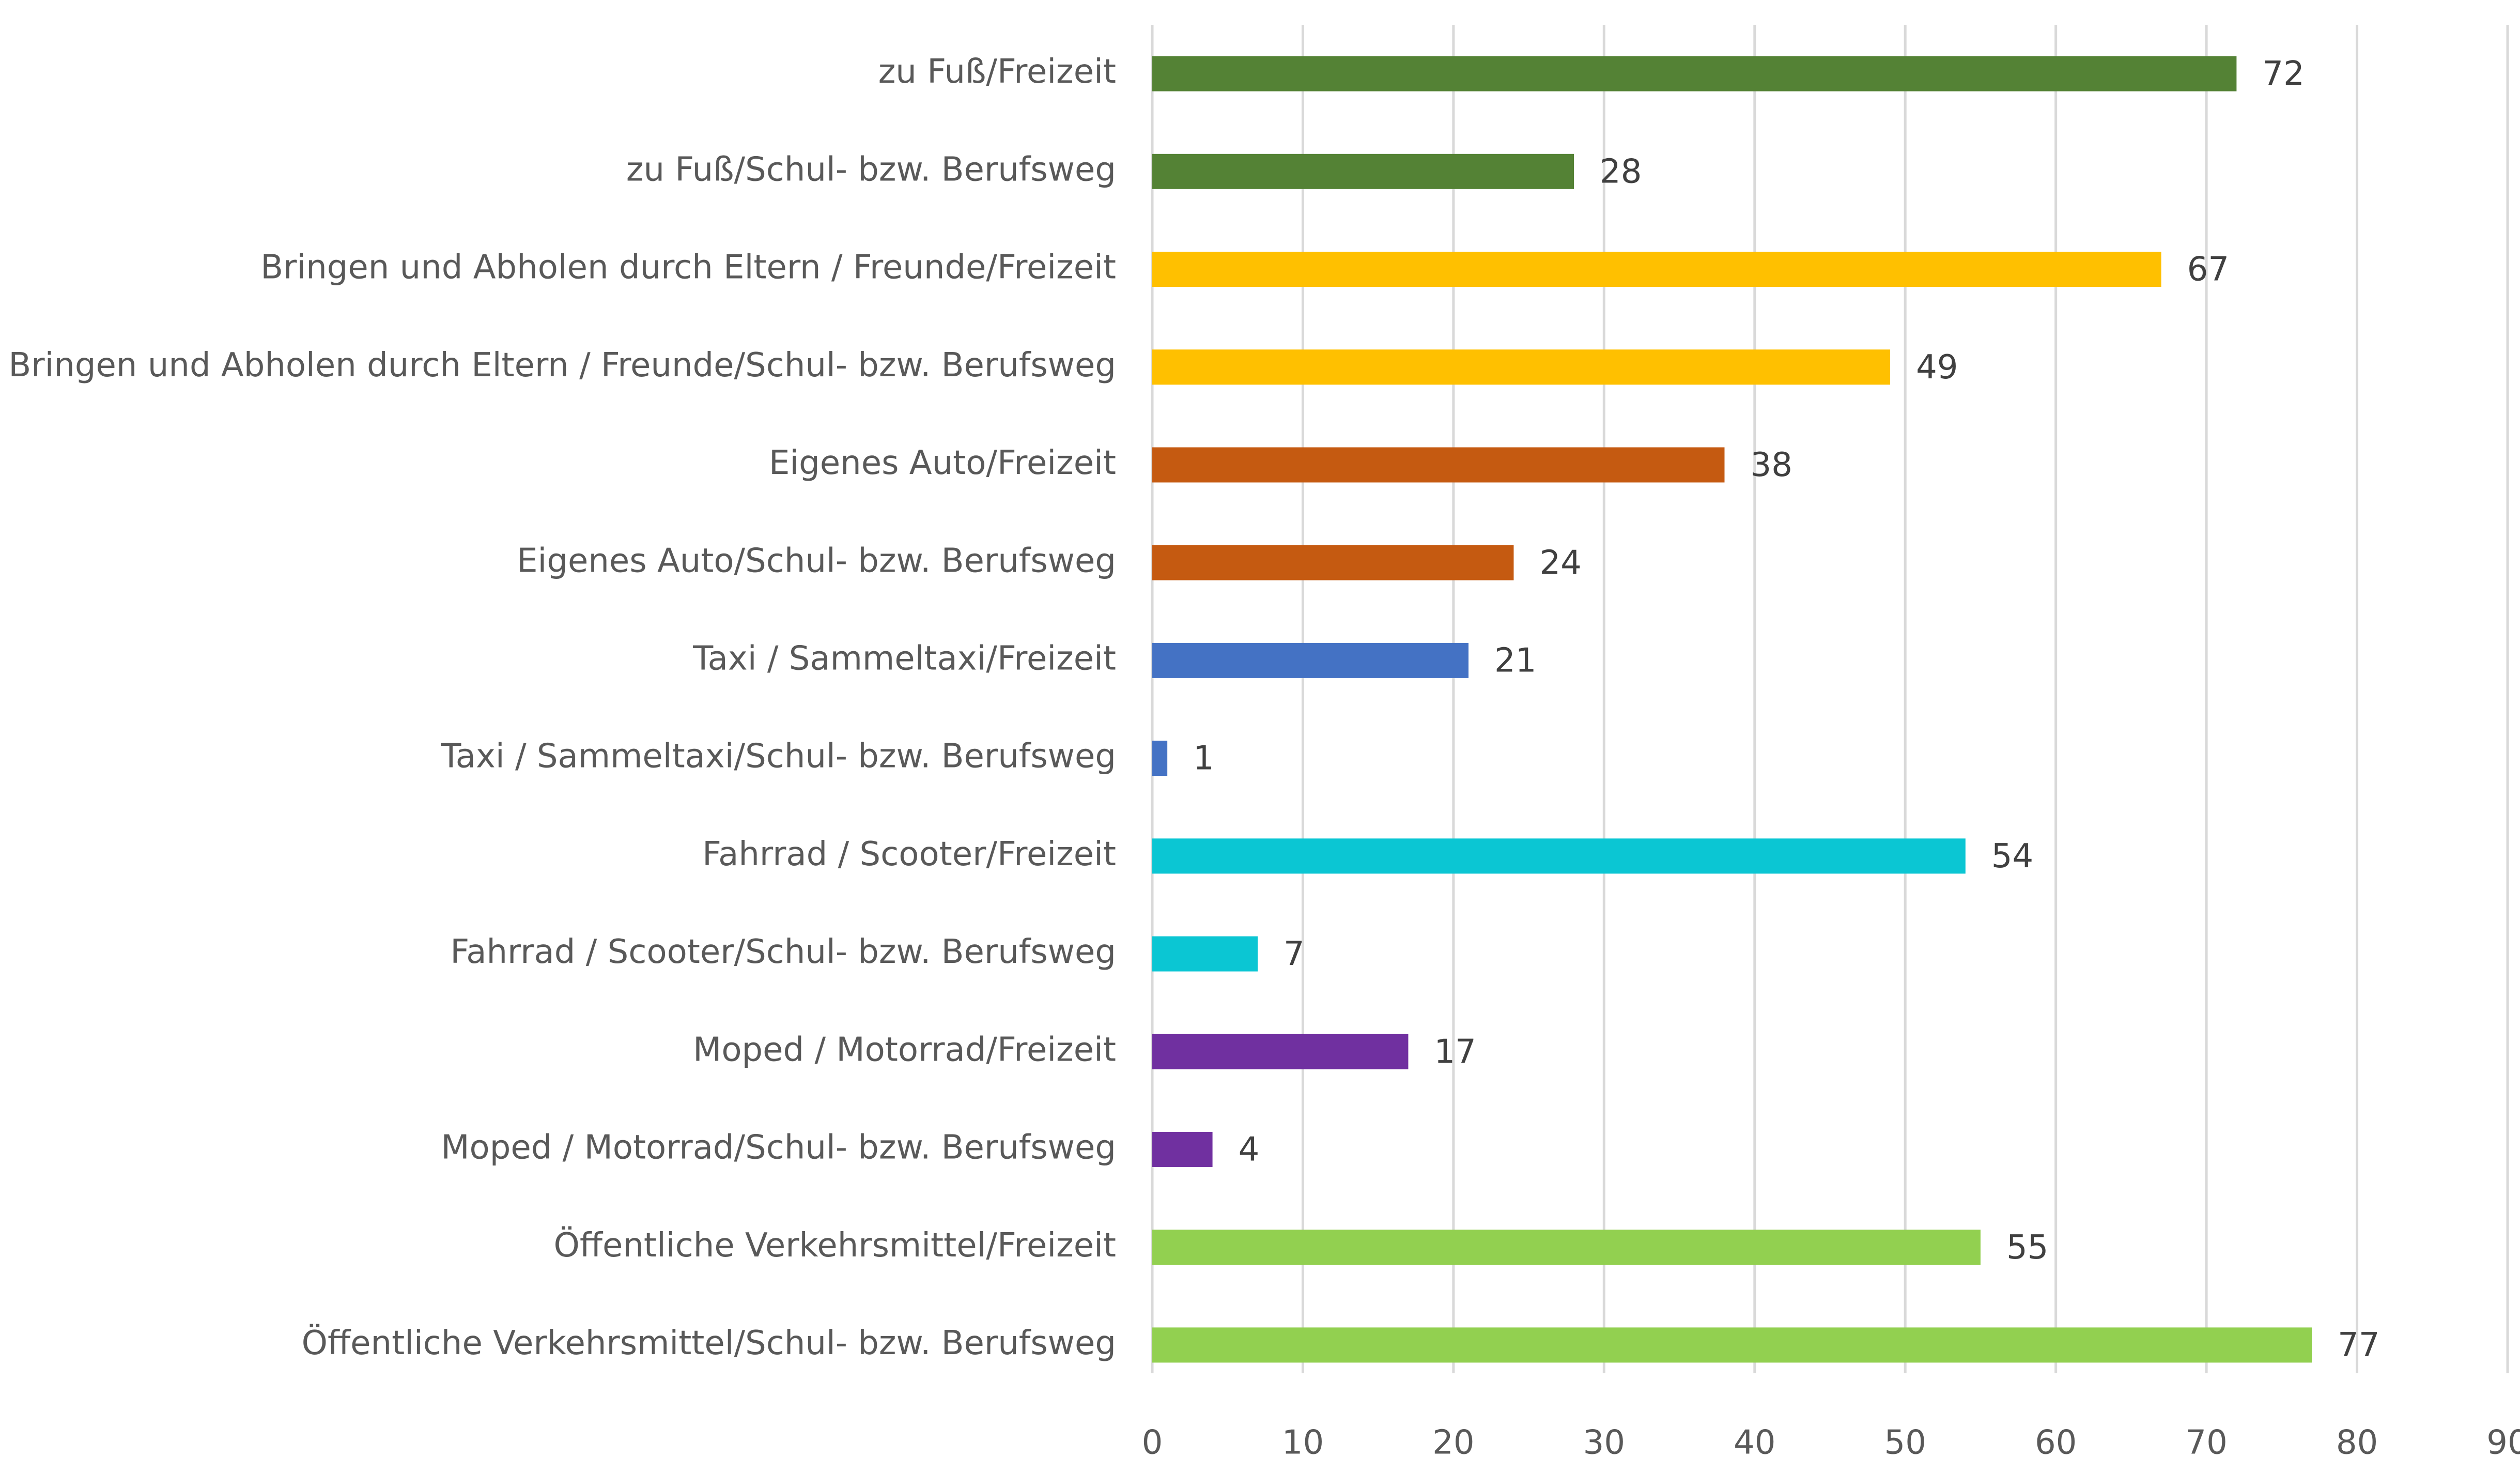 The image size is (2520, 1457). I want to click on y-tick-label: Öffentliche Verkehrsmittel/Freizeit, so click(835, 1245).